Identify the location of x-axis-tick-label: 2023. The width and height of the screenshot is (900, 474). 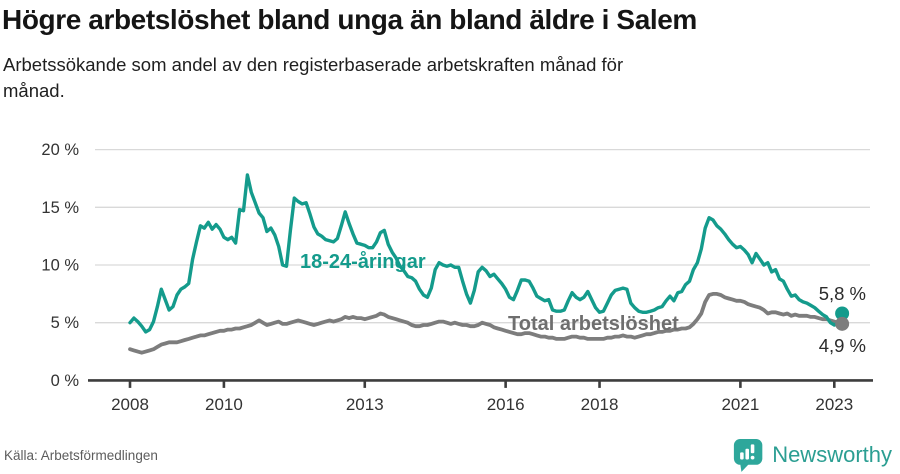
(834, 404).